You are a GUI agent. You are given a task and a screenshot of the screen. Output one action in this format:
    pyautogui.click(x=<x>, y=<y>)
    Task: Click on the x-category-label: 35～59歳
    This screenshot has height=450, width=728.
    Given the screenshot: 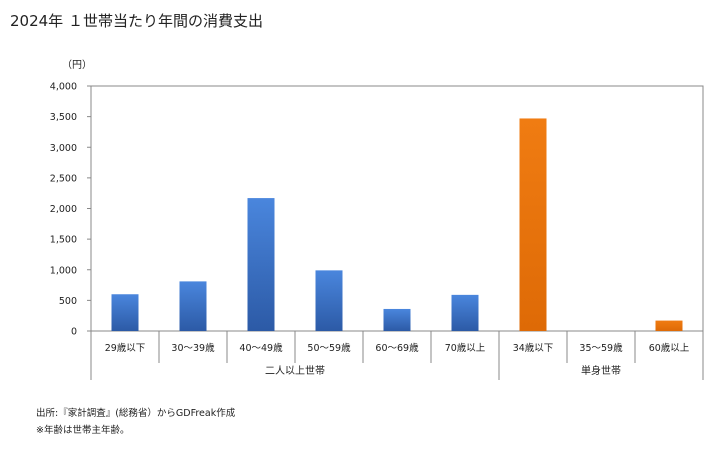 What is the action you would take?
    pyautogui.click(x=601, y=348)
    